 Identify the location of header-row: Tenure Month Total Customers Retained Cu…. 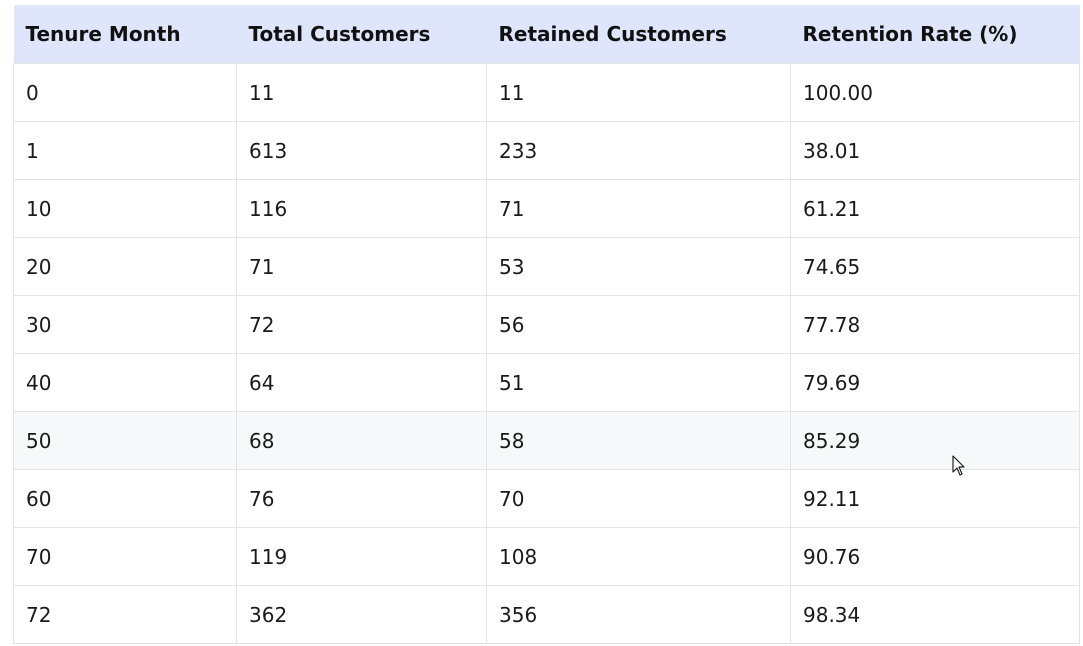
(546, 34).